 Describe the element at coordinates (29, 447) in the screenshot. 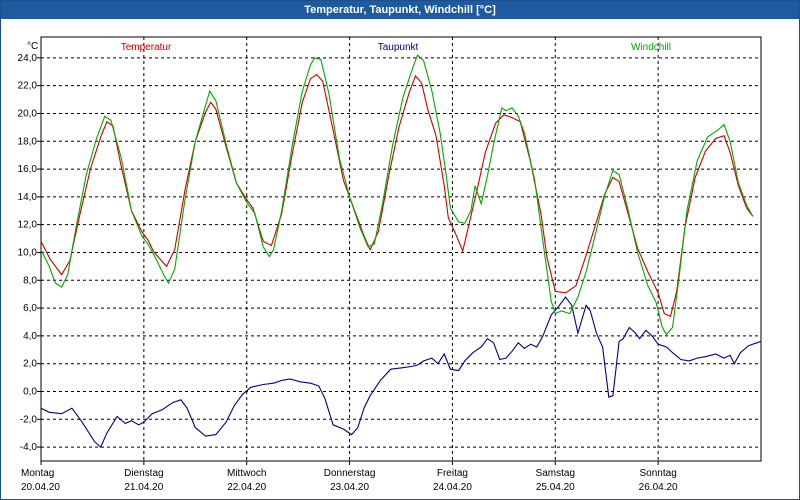

I see `y-tick-label: -4,0` at that location.